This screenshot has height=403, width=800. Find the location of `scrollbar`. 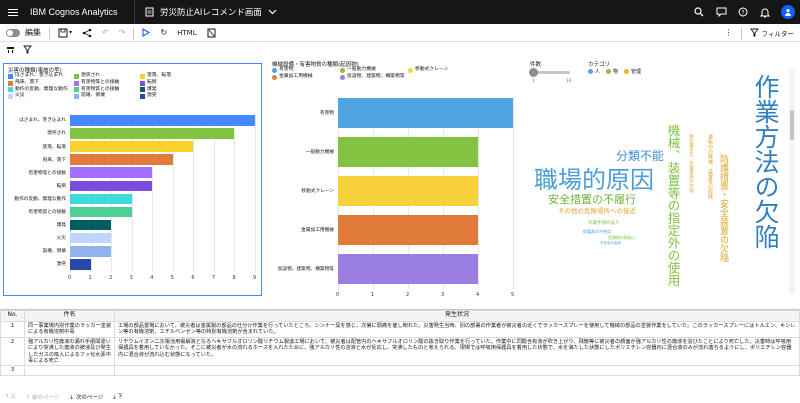

scrollbar is located at coordinates (792, 182).